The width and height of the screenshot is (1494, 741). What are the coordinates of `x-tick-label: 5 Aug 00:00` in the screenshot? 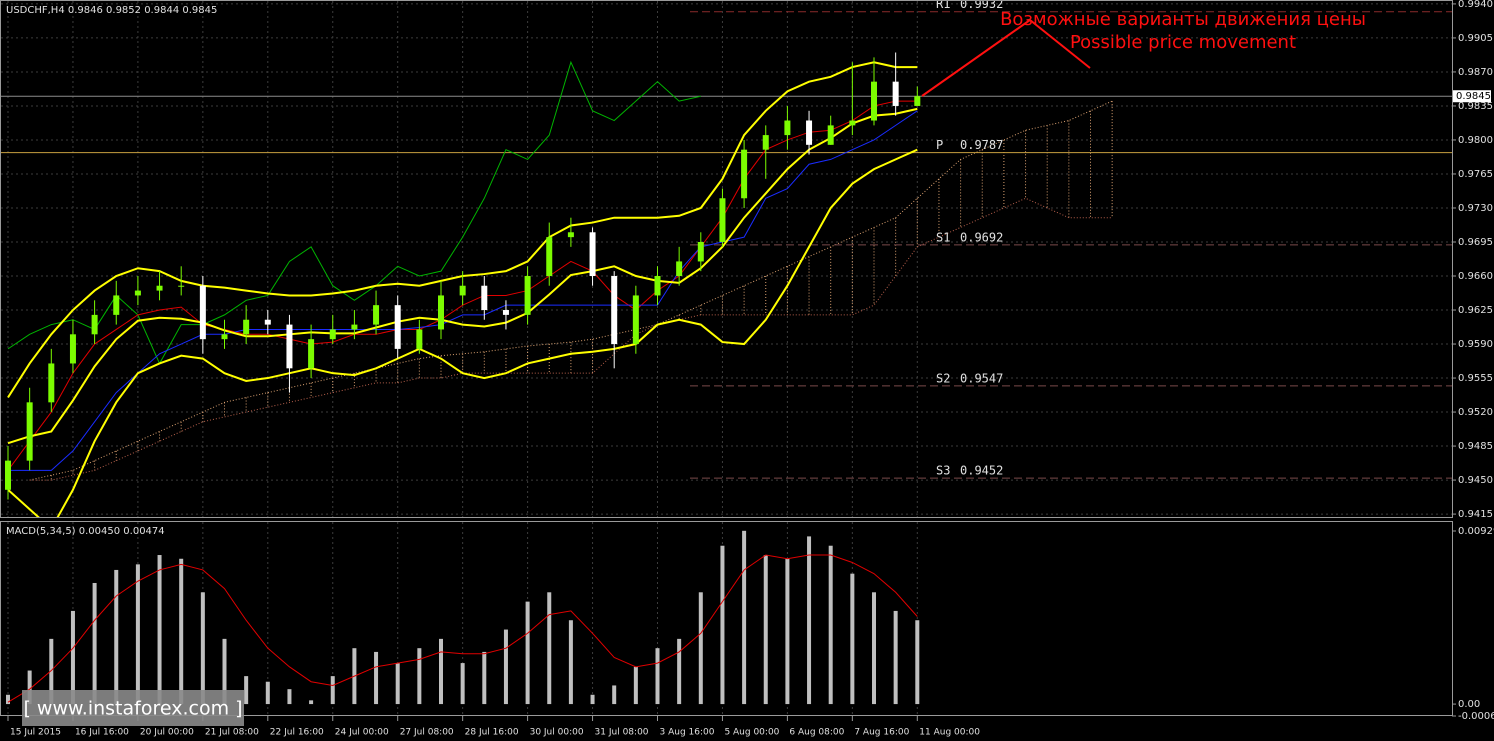 It's located at (751, 733).